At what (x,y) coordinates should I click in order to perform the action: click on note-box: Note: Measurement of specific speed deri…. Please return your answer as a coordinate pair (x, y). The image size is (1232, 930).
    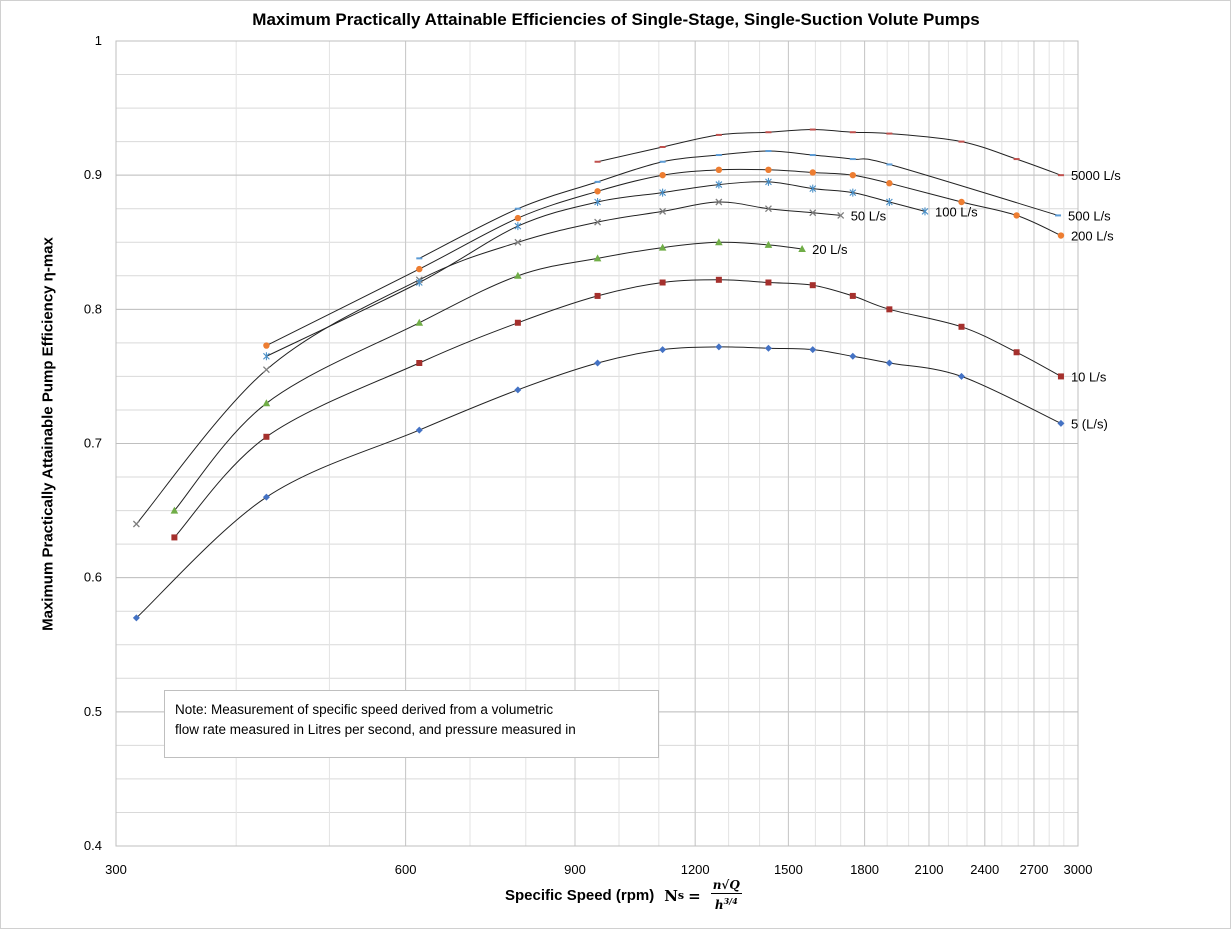
    Looking at the image, I should click on (411, 724).